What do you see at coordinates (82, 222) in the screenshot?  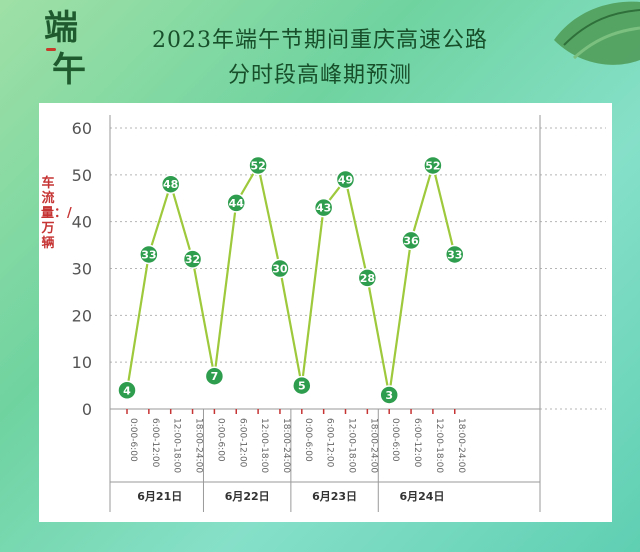 I see `y-tick-label: 40` at bounding box center [82, 222].